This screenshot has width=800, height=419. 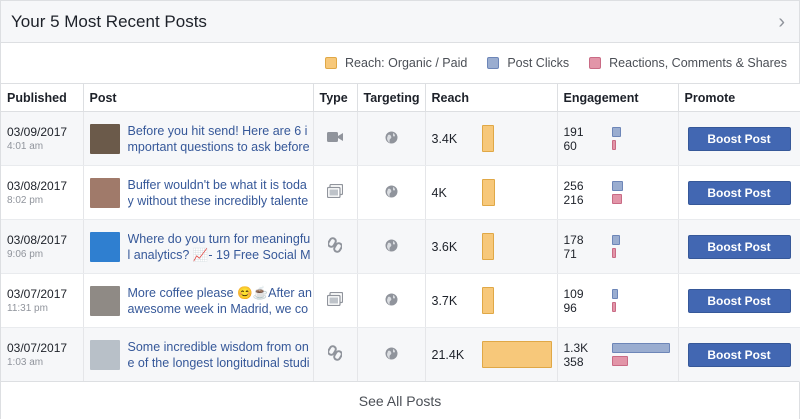 I want to click on engagement-cell: 191 60, so click(x=618, y=138).